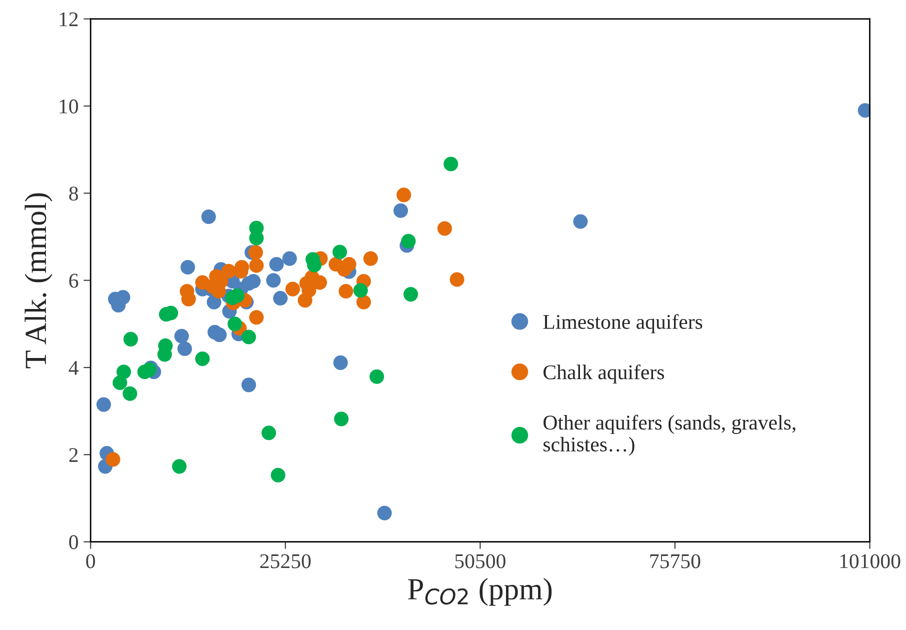 This screenshot has height=630, width=906. What do you see at coordinates (622, 324) in the screenshot?
I see `legend-label: Limestone aquifers` at bounding box center [622, 324].